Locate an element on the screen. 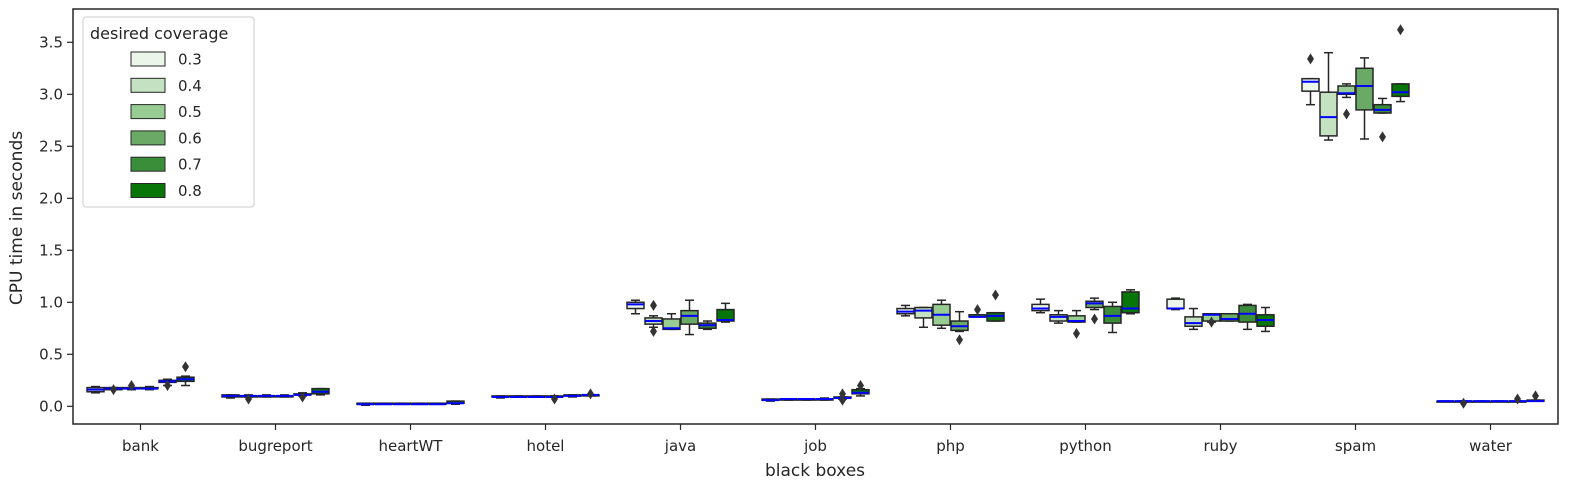 The width and height of the screenshot is (1571, 490). box-python-0.8 is located at coordinates (1130, 302).